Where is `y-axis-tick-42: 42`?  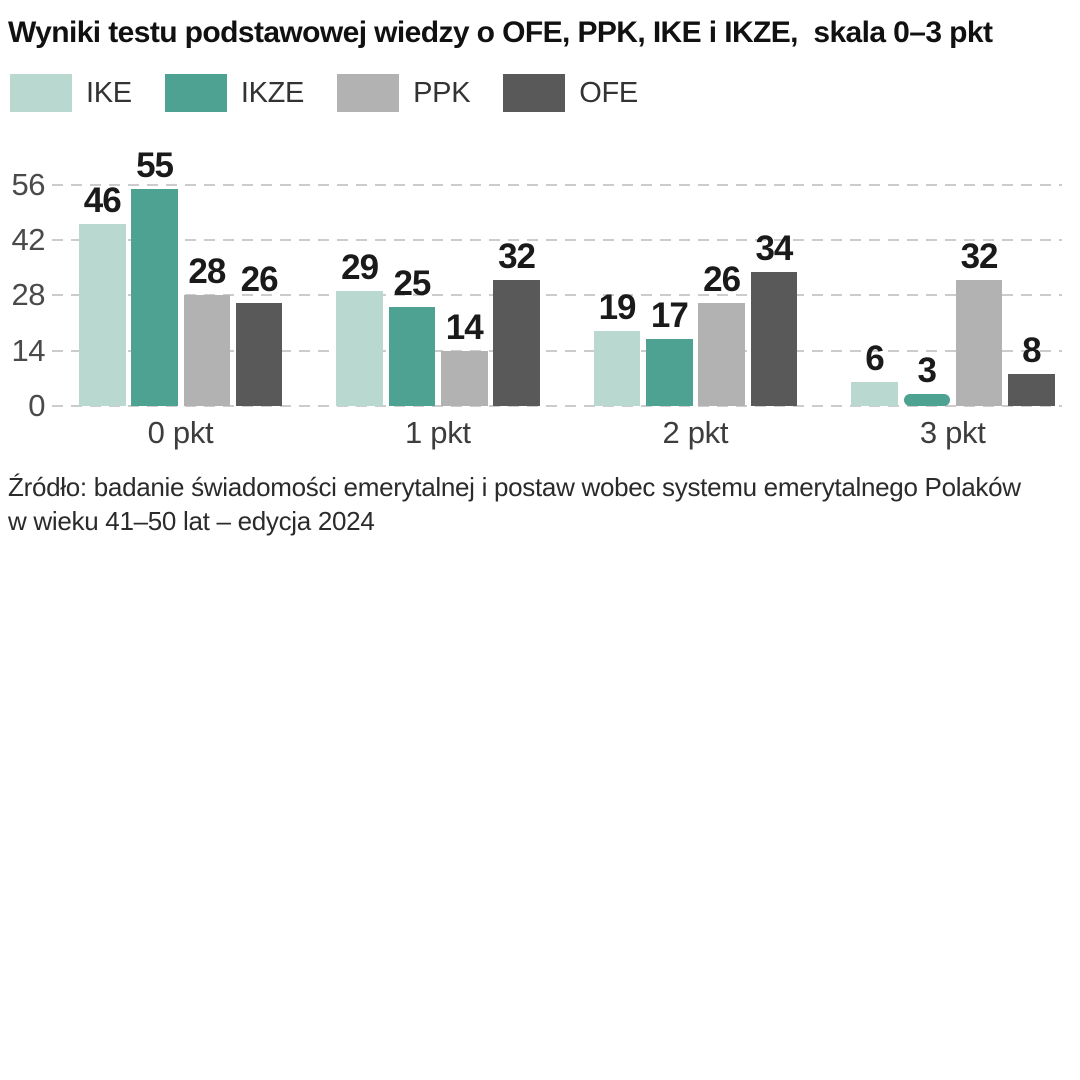 y-axis-tick-42: 42 is located at coordinates (28, 240).